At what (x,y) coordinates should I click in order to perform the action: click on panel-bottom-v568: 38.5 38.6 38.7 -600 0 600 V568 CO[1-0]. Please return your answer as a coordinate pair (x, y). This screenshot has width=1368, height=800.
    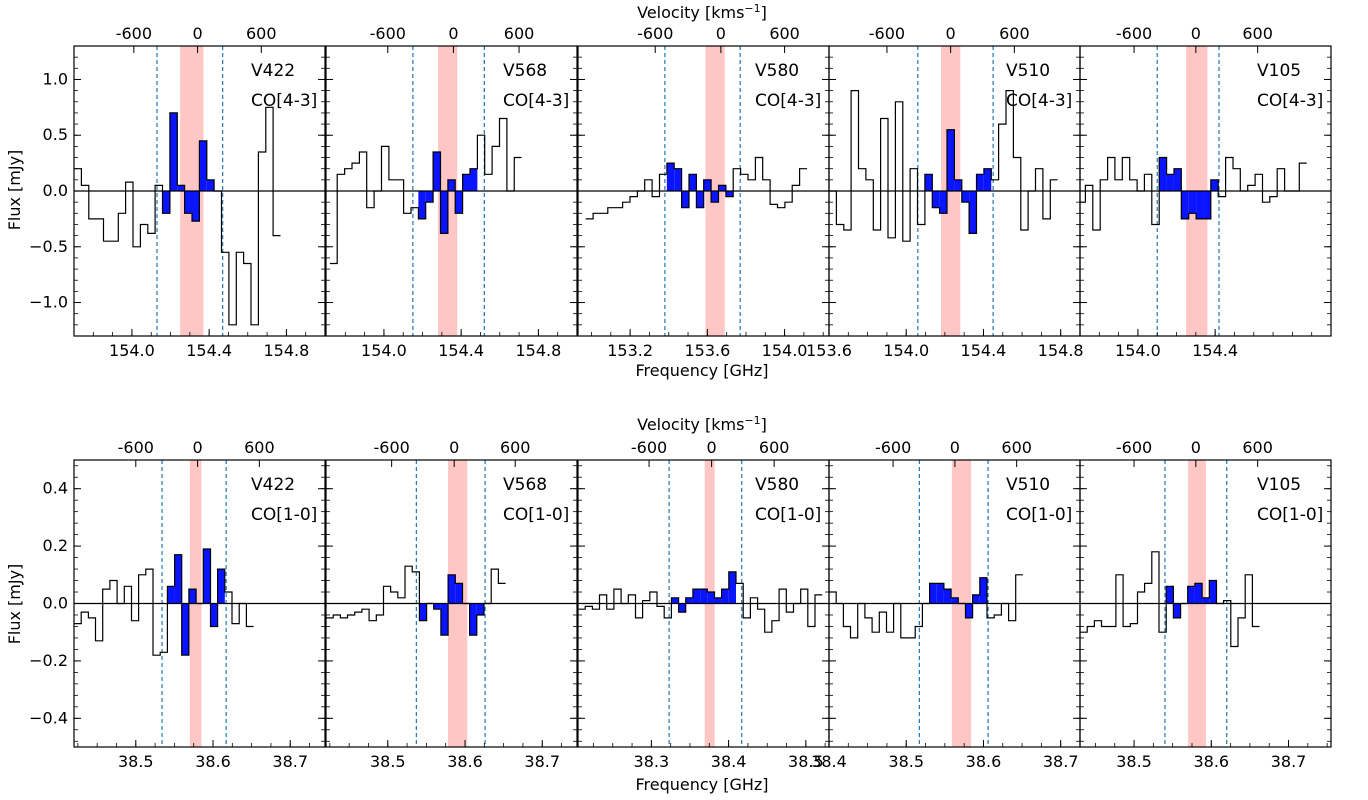
    Looking at the image, I should click on (451, 604).